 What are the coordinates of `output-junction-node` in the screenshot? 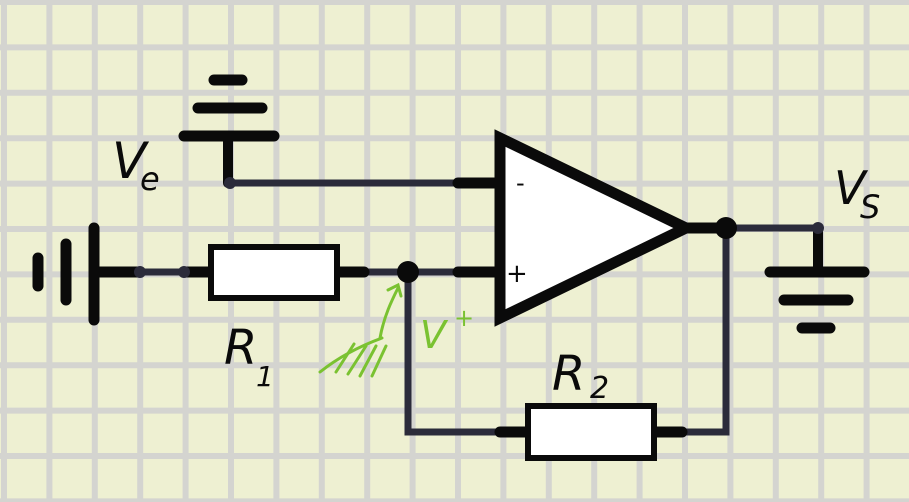 It's located at (726, 228).